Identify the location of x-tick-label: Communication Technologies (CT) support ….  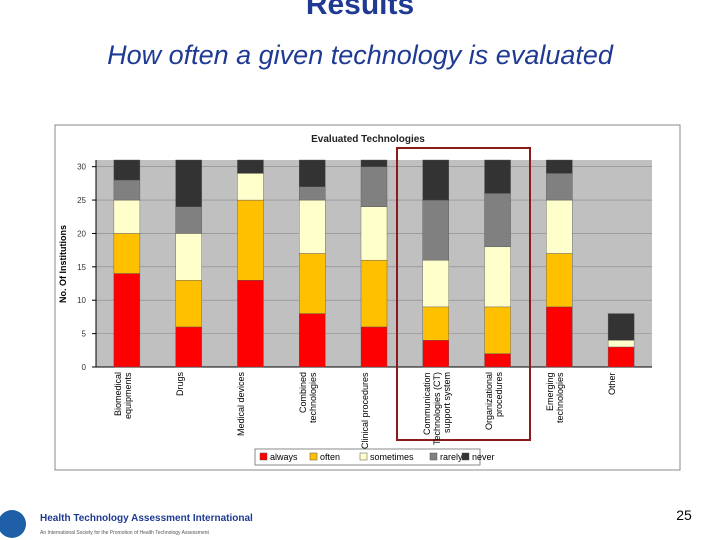
(436, 409).